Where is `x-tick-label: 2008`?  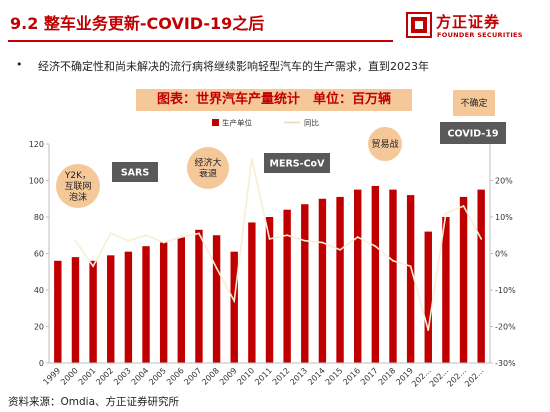 x-tick-label: 2008 is located at coordinates (210, 376).